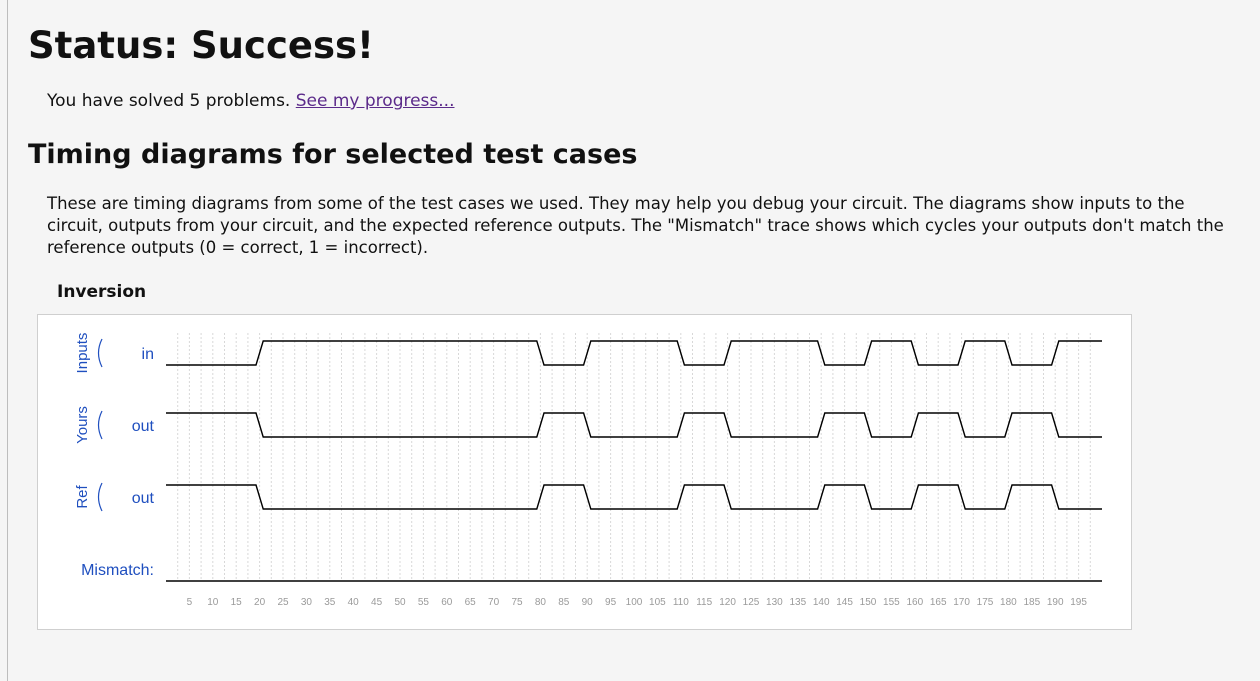  I want to click on time-tick-label: 60, so click(447, 602).